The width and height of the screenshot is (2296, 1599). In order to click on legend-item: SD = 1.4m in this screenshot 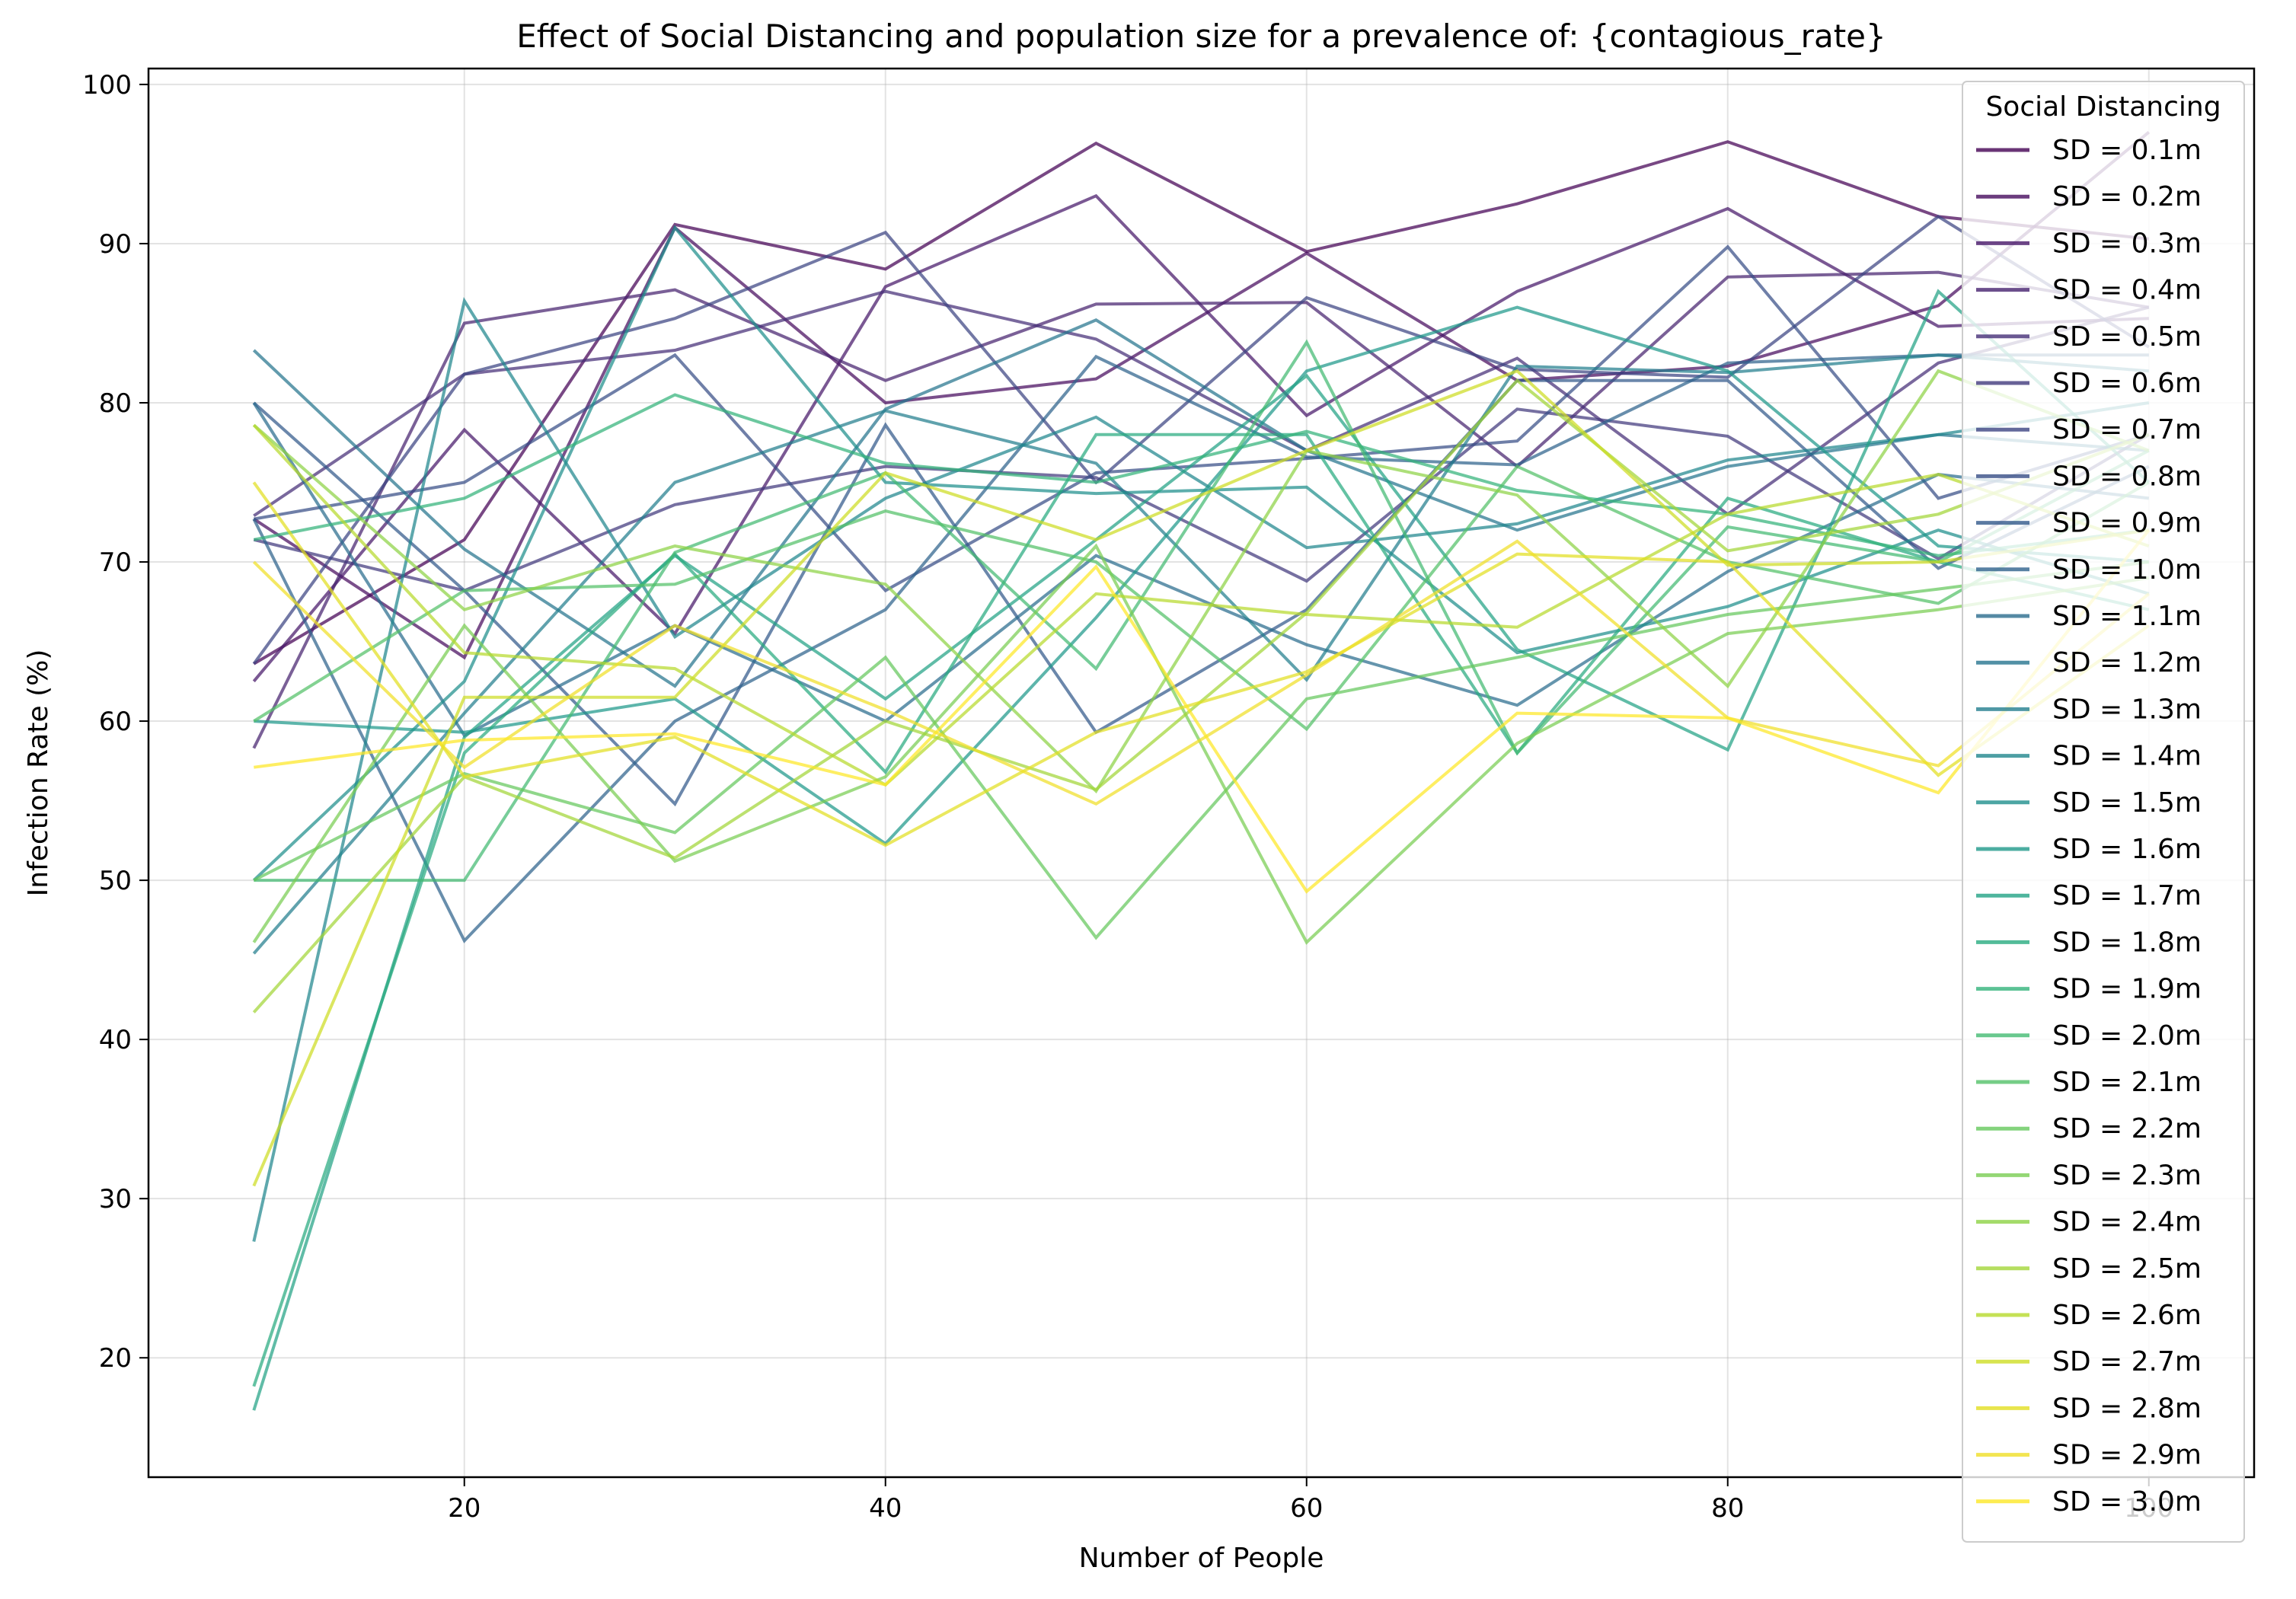, I will do `click(2089, 756)`.